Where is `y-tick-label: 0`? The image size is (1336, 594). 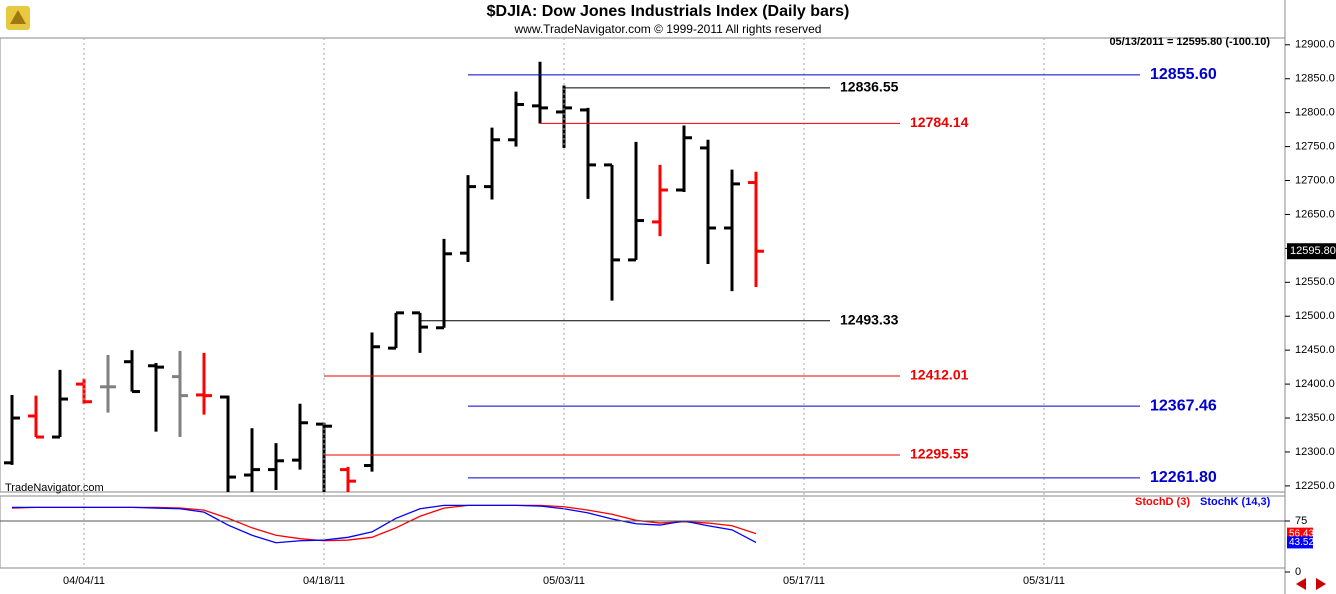 y-tick-label: 0 is located at coordinates (1298, 572).